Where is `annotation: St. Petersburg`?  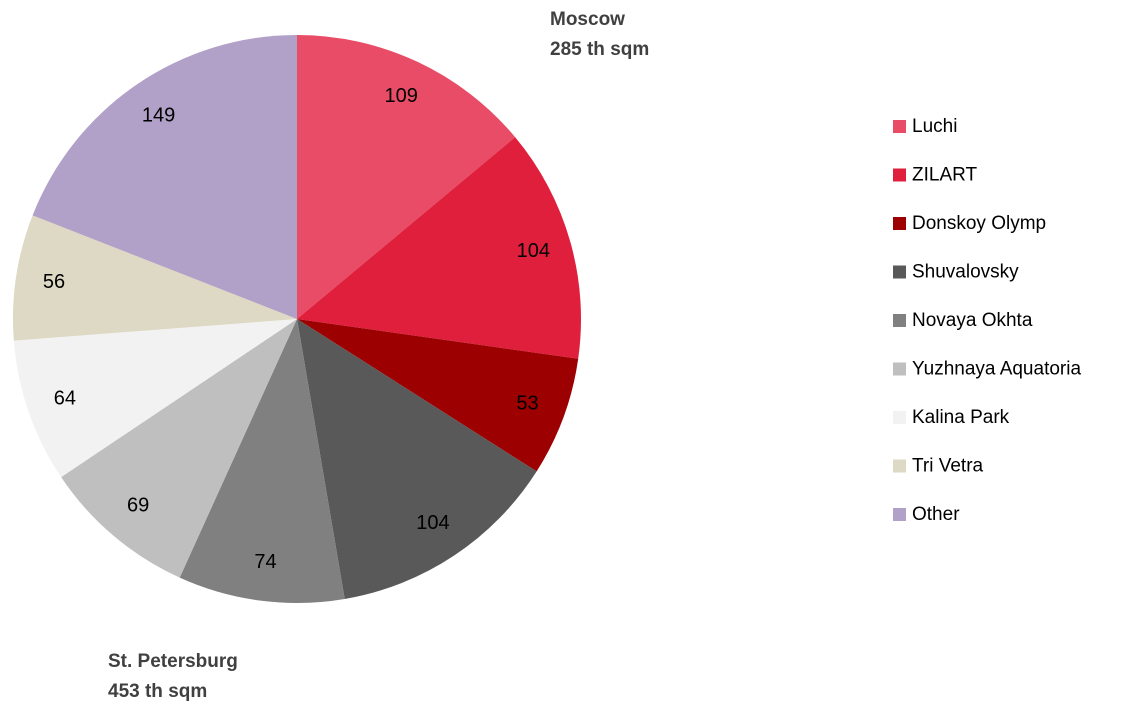 annotation: St. Petersburg is located at coordinates (173, 661).